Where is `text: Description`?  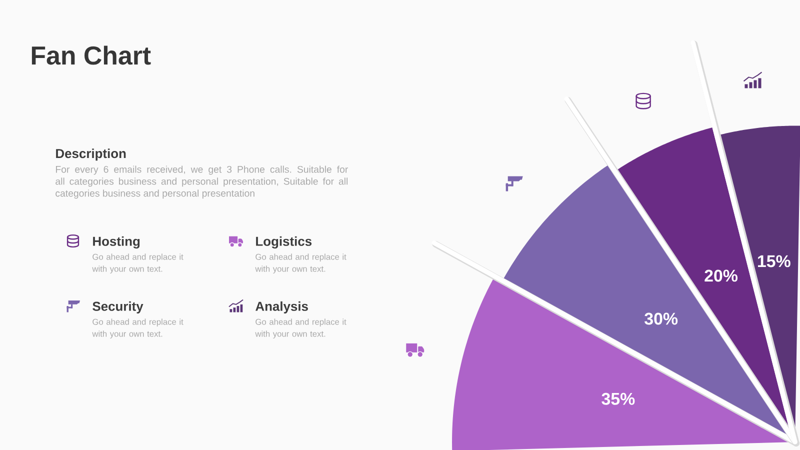
text: Description is located at coordinates (91, 154).